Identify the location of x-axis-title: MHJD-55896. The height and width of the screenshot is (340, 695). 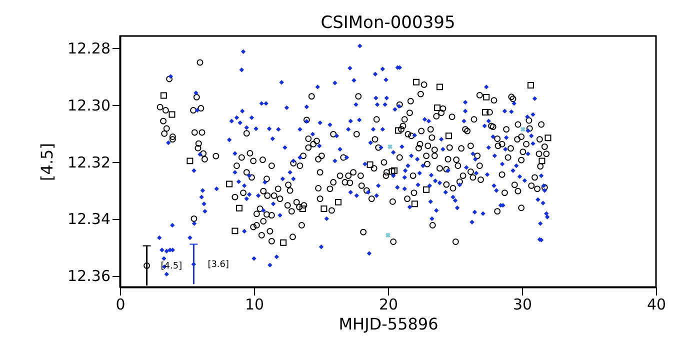
(388, 324).